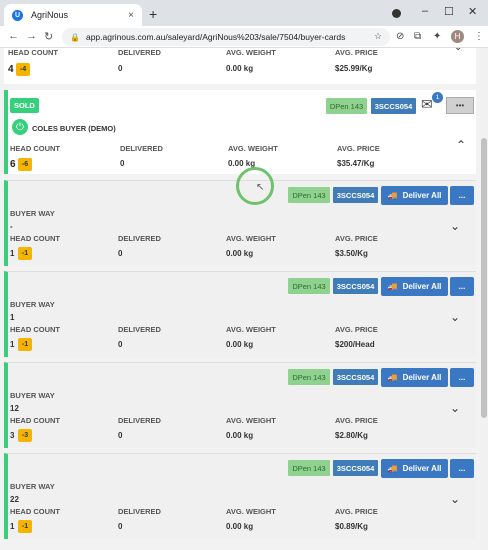 This screenshot has width=488, height=550. Describe the element at coordinates (25, 435) in the screenshot. I see `head-count-badge: -3` at that location.